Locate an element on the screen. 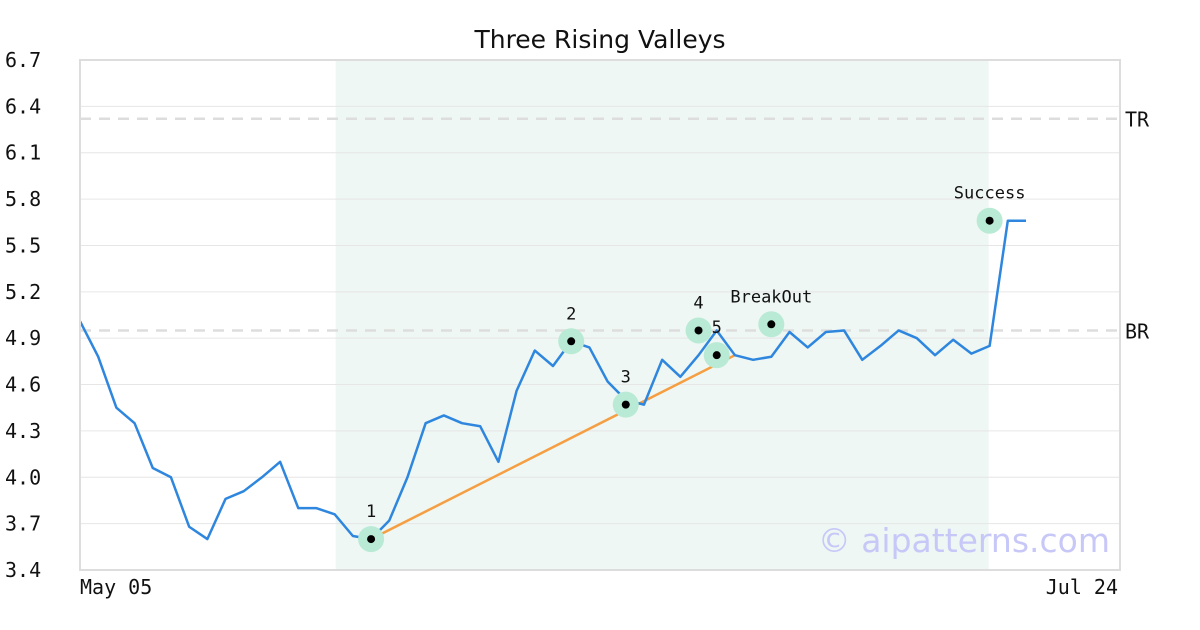  y-tick-label: 3.4 is located at coordinates (23, 570).